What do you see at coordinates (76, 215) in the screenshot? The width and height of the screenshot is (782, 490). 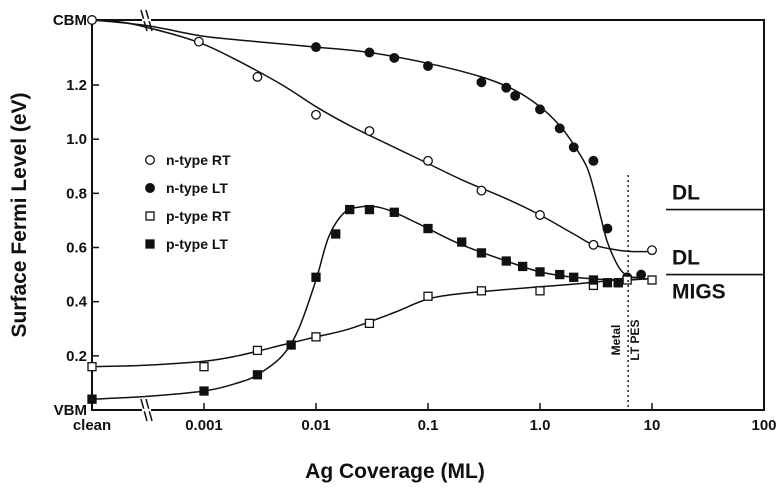 I see `y-axis-ticks: VBM 0.2 0.4 0.6 0.8 1.0 1.2 CBM` at bounding box center [76, 215].